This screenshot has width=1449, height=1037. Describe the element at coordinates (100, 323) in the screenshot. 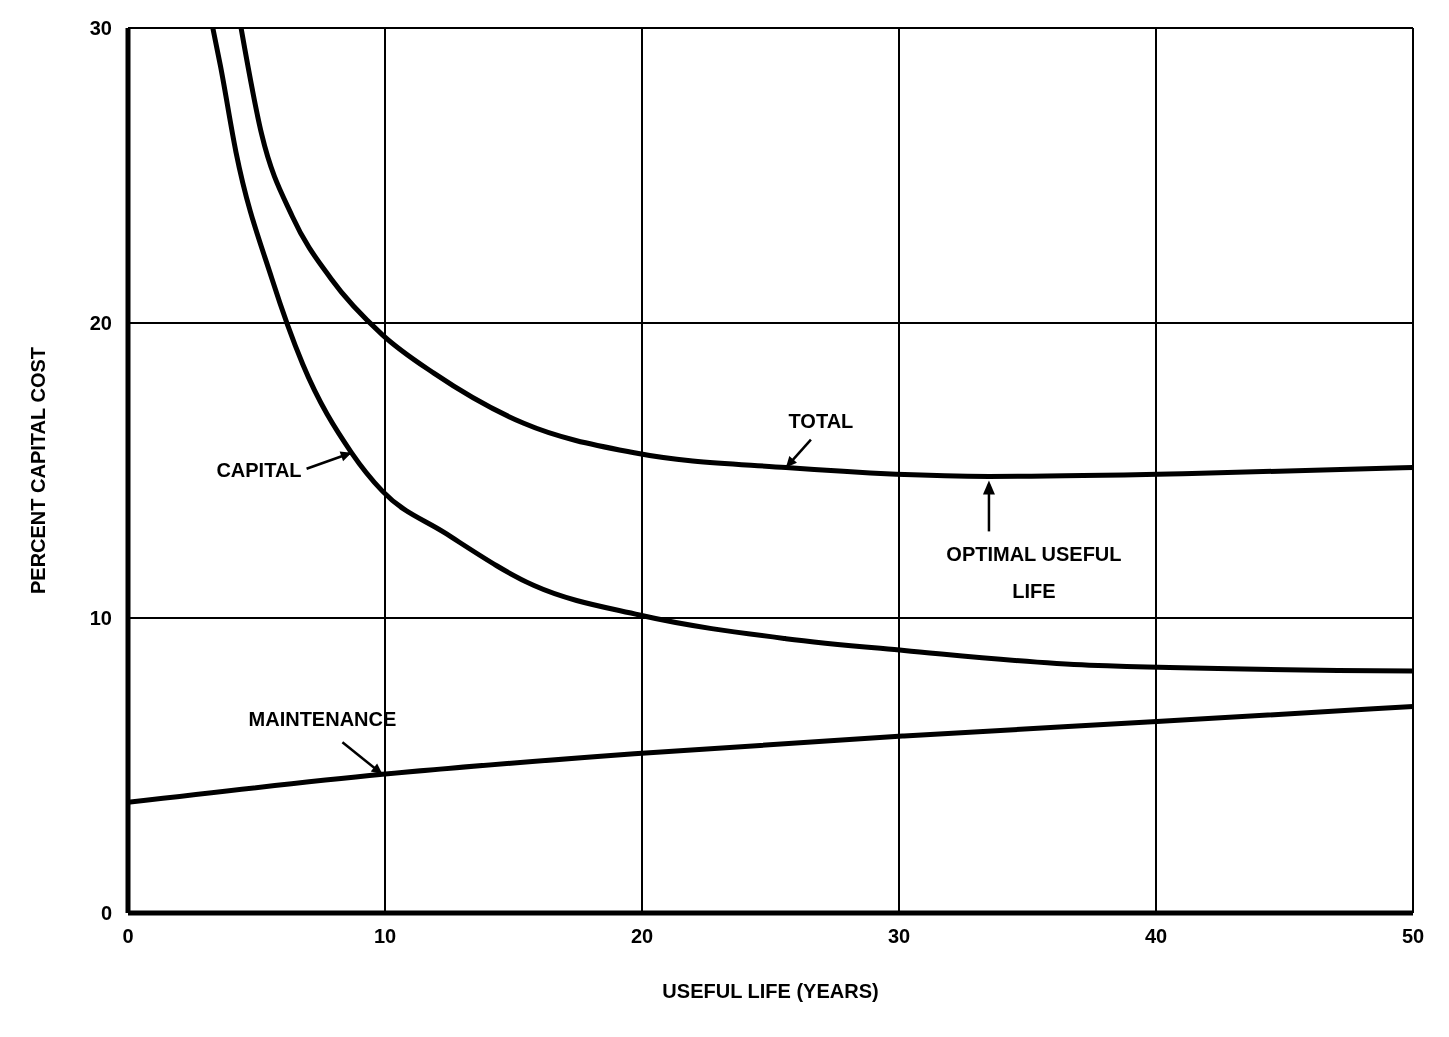

I see `y-tick-label: 20` at that location.